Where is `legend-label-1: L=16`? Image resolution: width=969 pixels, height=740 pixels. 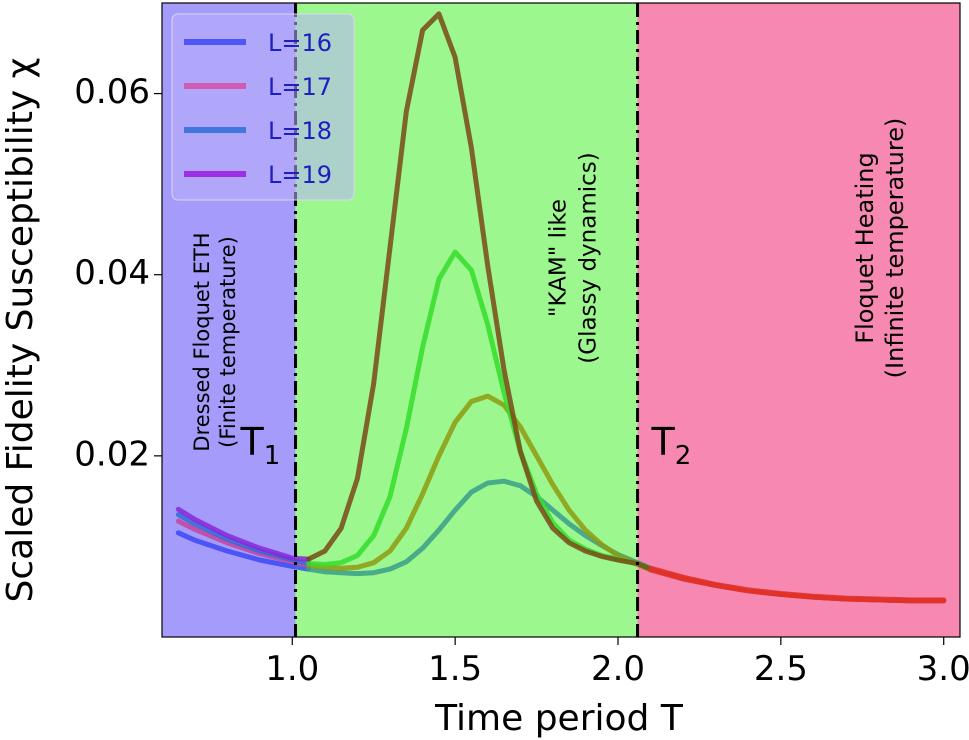
legend-label-1: L=16 is located at coordinates (300, 43).